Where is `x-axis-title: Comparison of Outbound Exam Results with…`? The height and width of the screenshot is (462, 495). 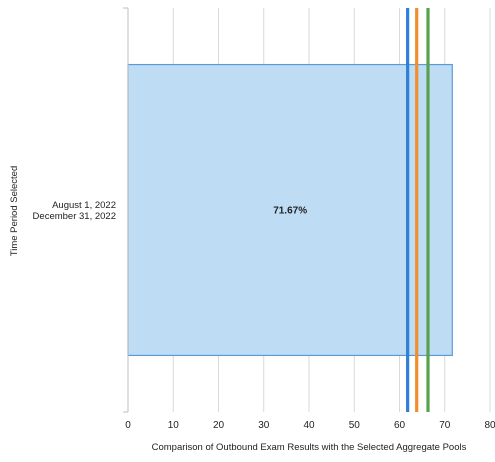 x-axis-title: Comparison of Outbound Exam Results with… is located at coordinates (309, 447).